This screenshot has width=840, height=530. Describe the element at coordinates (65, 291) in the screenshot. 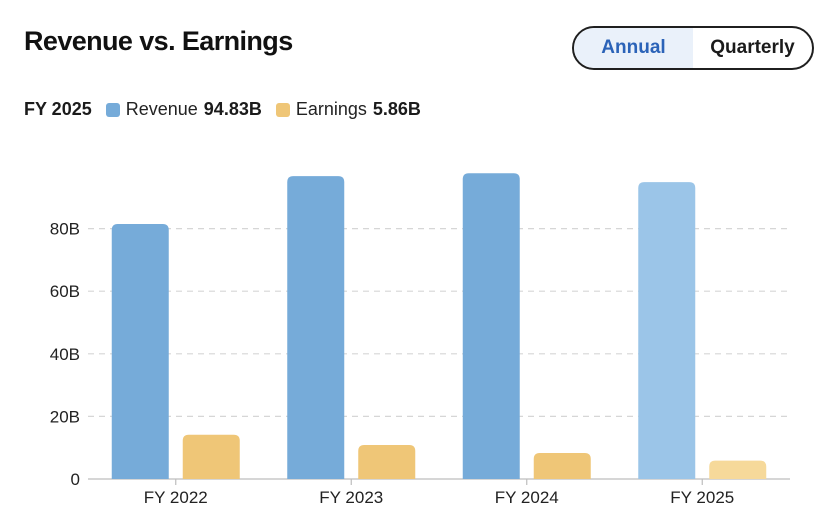

I see `y-tick-label: 60B` at that location.